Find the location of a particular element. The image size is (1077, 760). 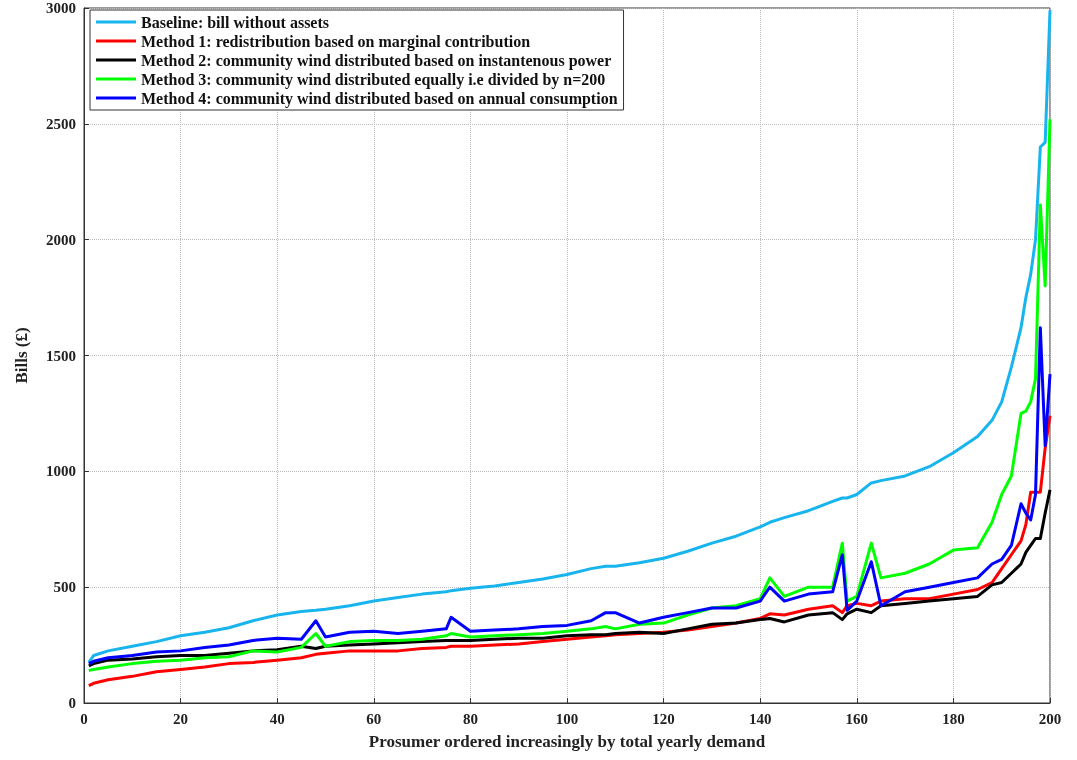

x-tick-label: 200 is located at coordinates (1050, 718).